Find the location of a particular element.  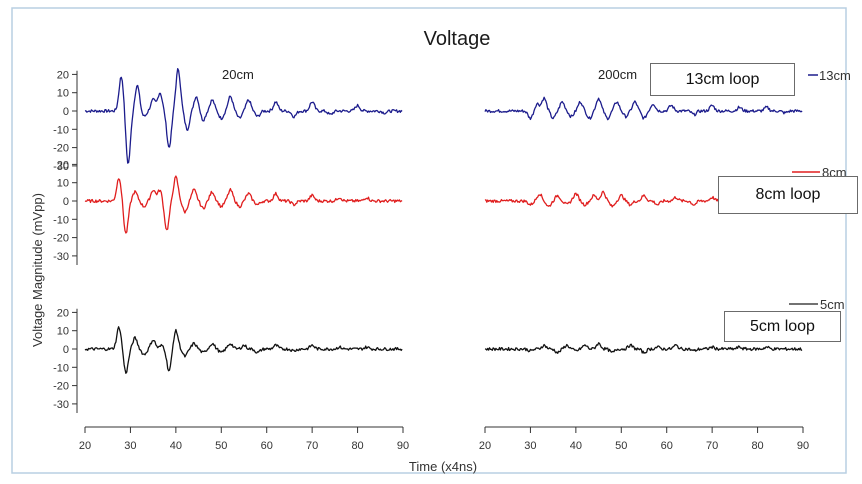

trace-13cm-200cm is located at coordinates (643, 108).